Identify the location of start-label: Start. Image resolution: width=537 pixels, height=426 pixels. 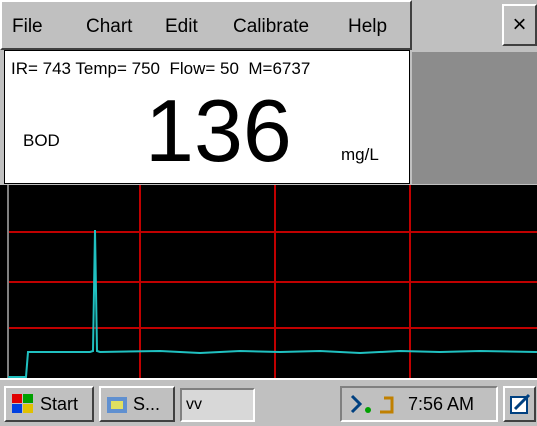
(59, 404).